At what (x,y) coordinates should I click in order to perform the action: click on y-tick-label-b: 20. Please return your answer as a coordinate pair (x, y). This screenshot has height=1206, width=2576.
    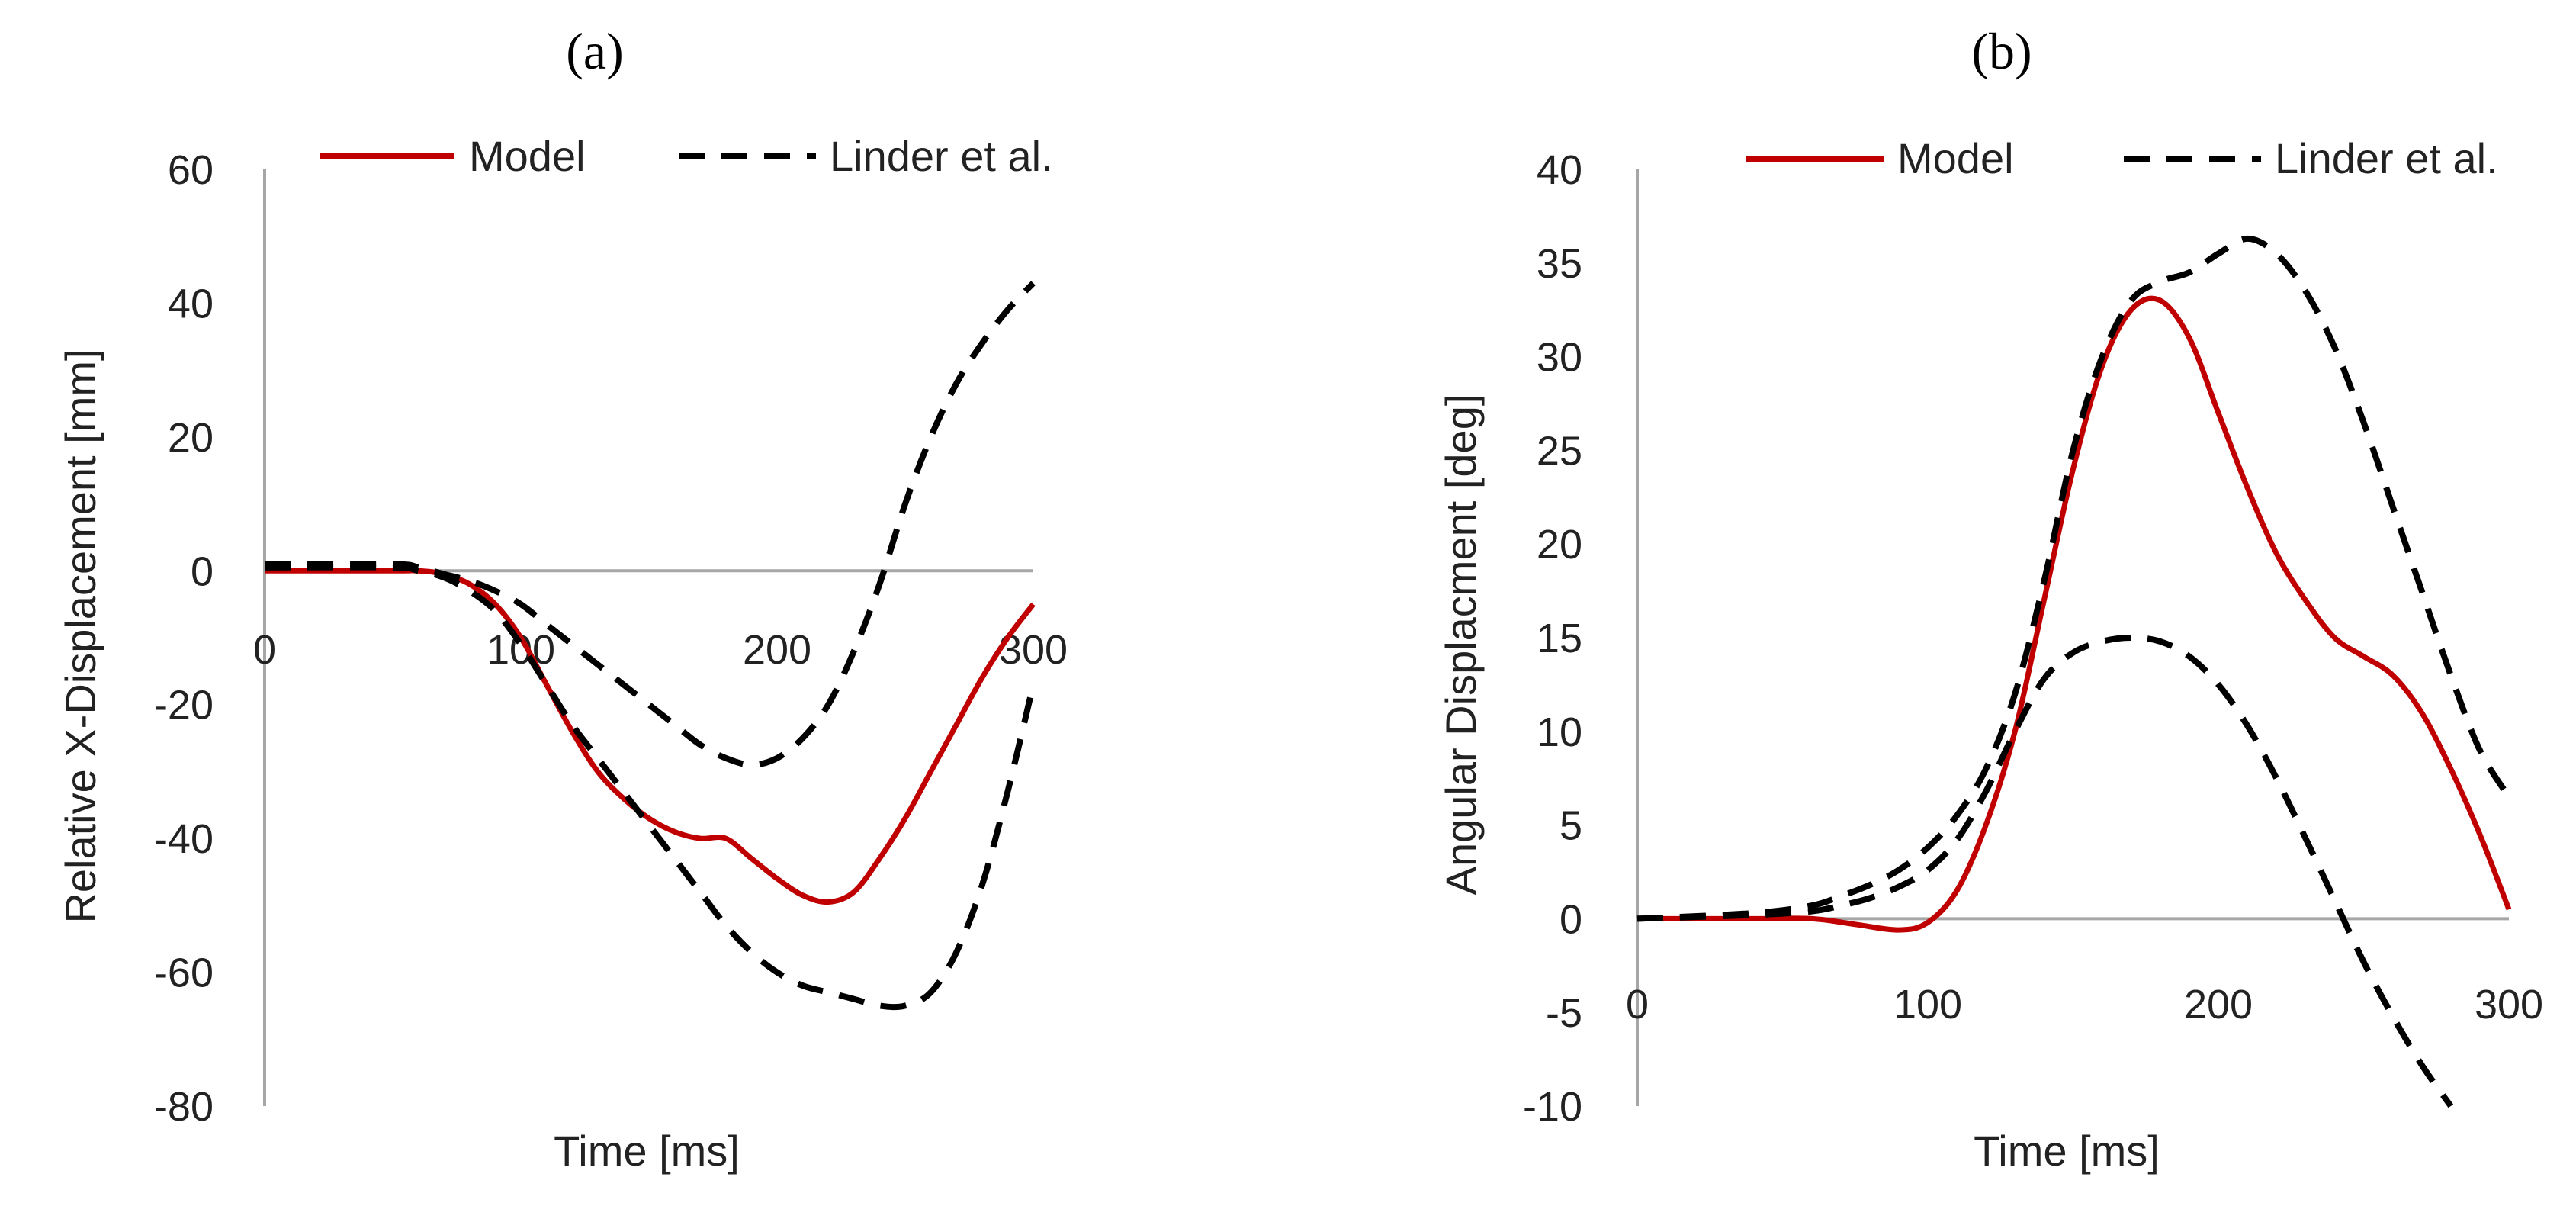
    Looking at the image, I should click on (1559, 545).